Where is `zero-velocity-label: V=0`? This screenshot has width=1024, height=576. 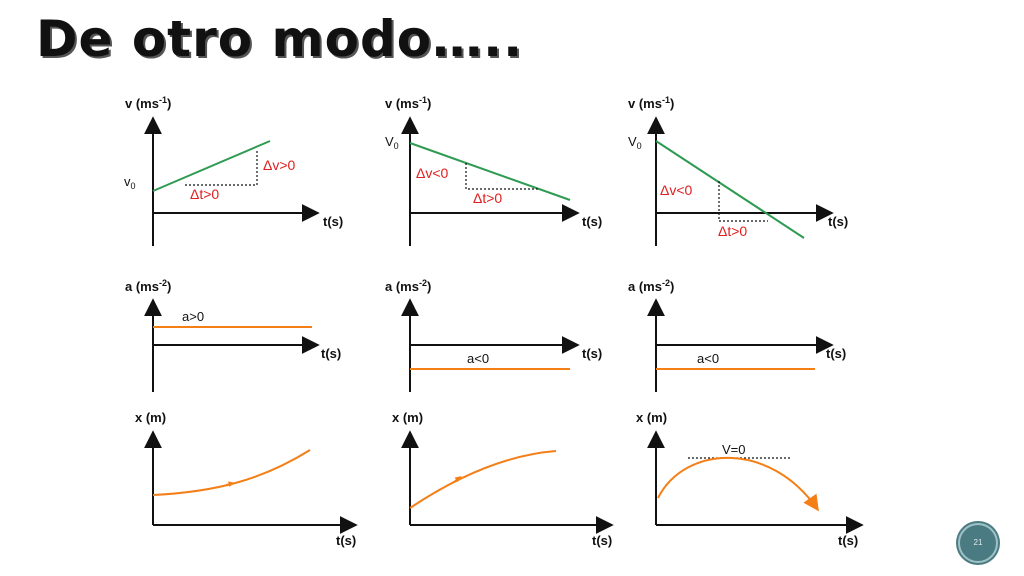
zero-velocity-label: V=0 is located at coordinates (734, 449).